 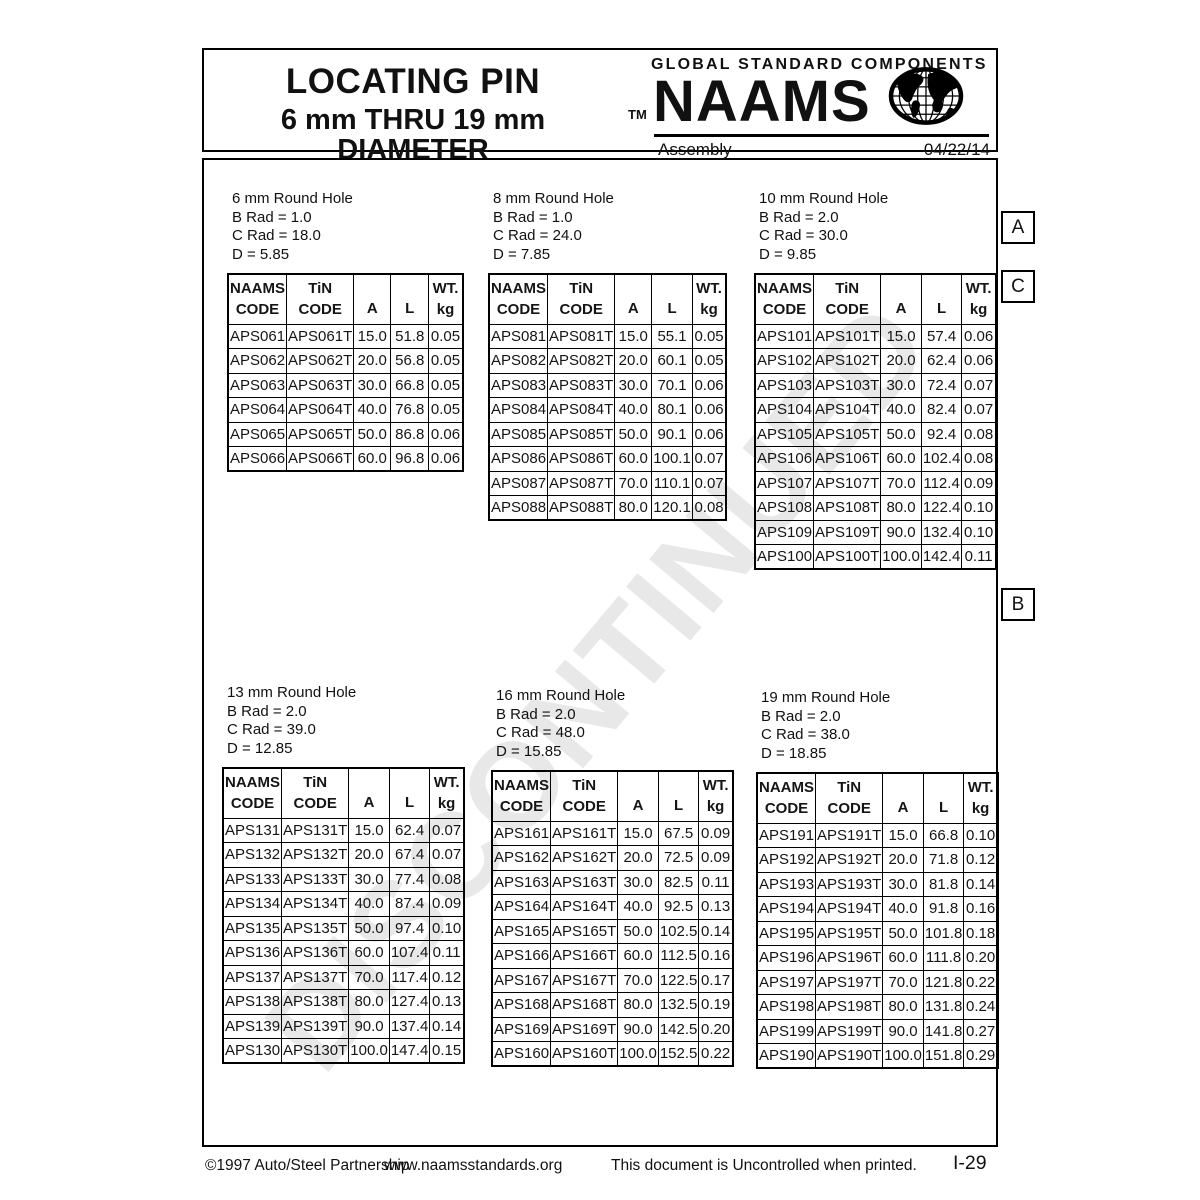 What do you see at coordinates (257, 361) in the screenshot?
I see `table-cell: APS062` at bounding box center [257, 361].